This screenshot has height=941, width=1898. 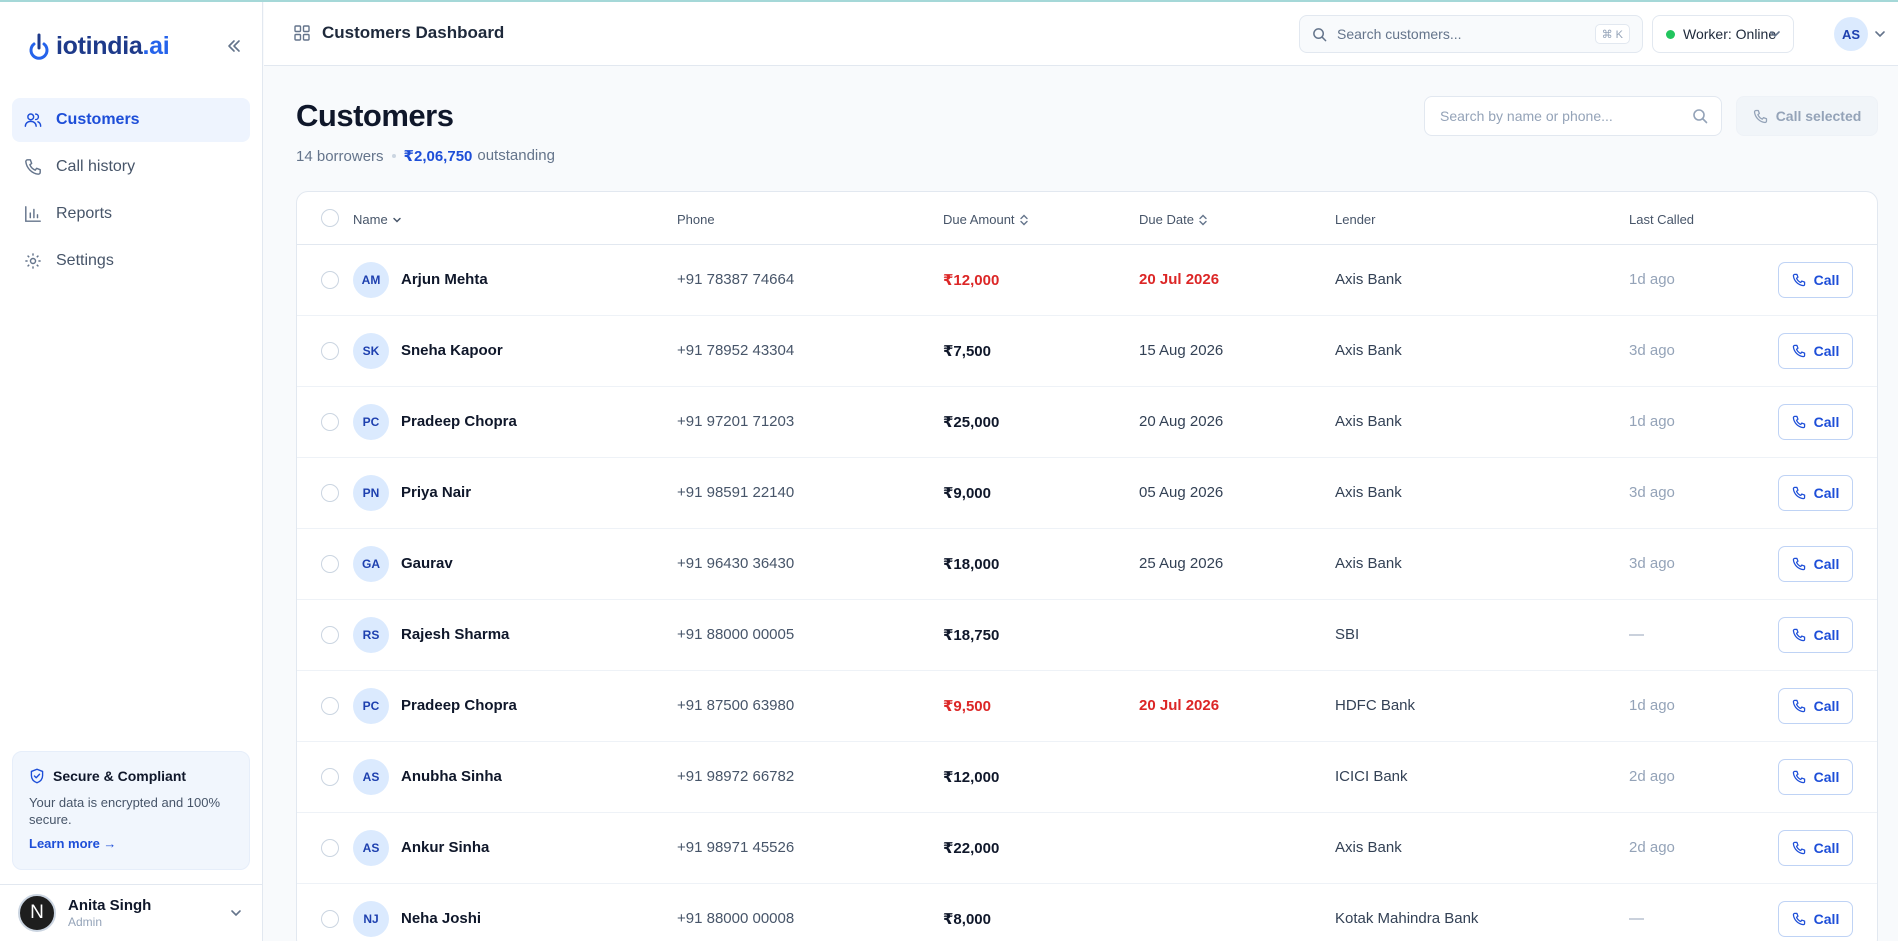 What do you see at coordinates (1730, 34) in the screenshot?
I see `worker-status-label: Worker: Online` at bounding box center [1730, 34].